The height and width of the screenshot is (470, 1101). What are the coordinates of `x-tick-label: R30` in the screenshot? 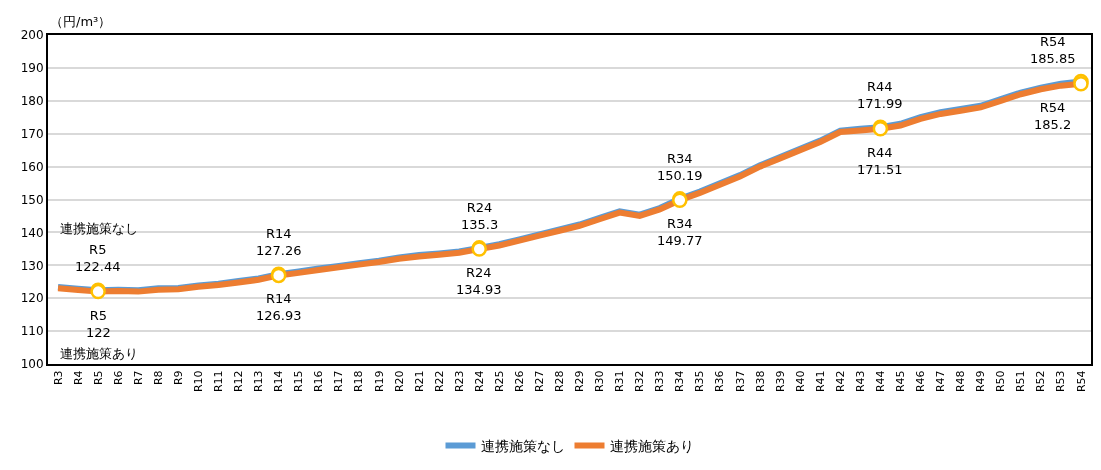 It's located at (600, 381).